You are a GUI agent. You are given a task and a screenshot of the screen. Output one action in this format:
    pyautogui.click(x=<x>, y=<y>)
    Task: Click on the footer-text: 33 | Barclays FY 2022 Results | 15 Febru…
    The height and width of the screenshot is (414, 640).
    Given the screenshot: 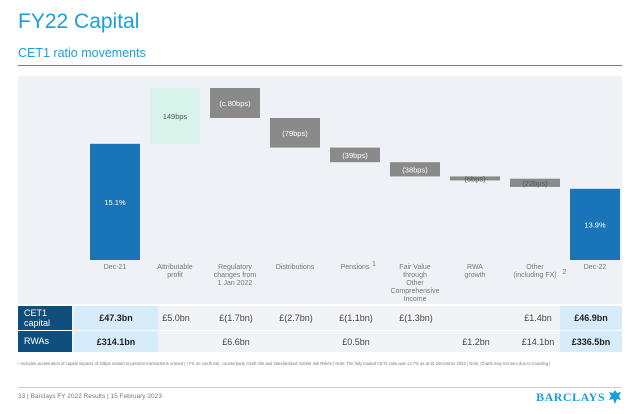 What is the action you would take?
    pyautogui.click(x=90, y=396)
    